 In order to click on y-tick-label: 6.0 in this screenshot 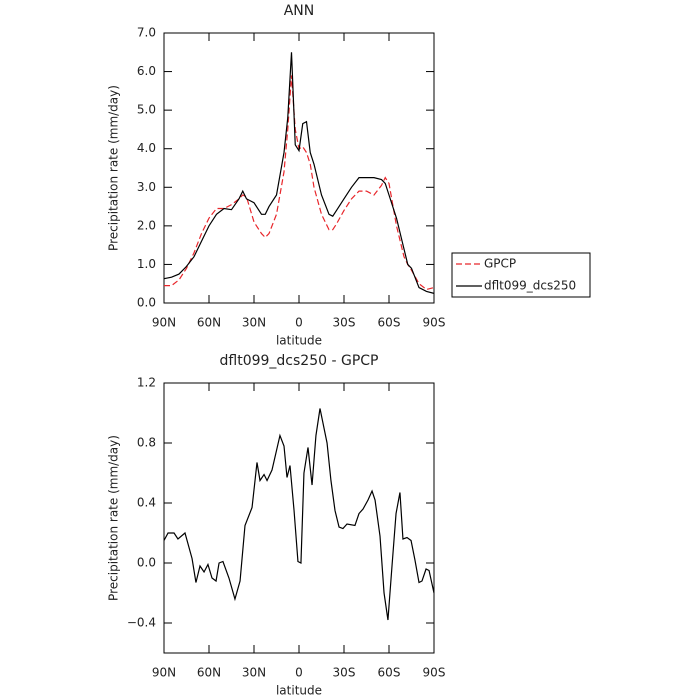, I will do `click(146, 71)`.